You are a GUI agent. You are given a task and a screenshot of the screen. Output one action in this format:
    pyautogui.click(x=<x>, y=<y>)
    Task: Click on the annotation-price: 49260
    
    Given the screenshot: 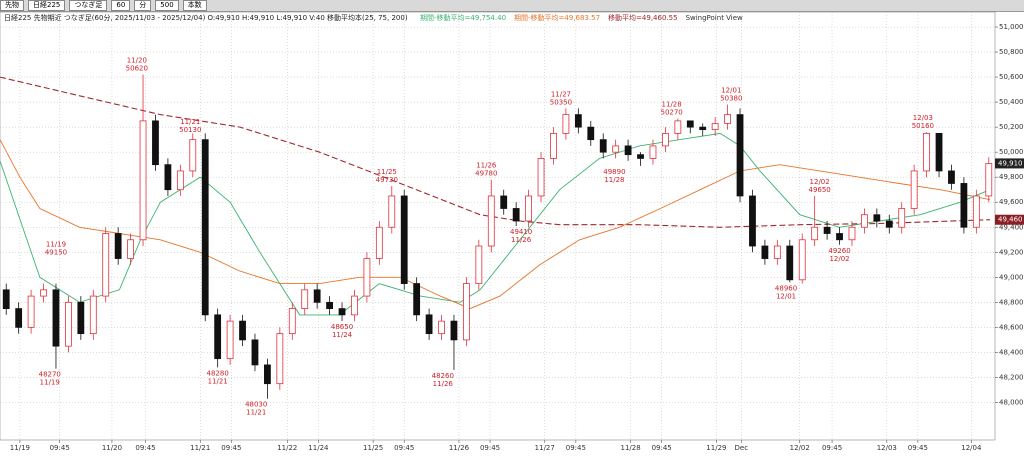 What is the action you would take?
    pyautogui.click(x=839, y=251)
    